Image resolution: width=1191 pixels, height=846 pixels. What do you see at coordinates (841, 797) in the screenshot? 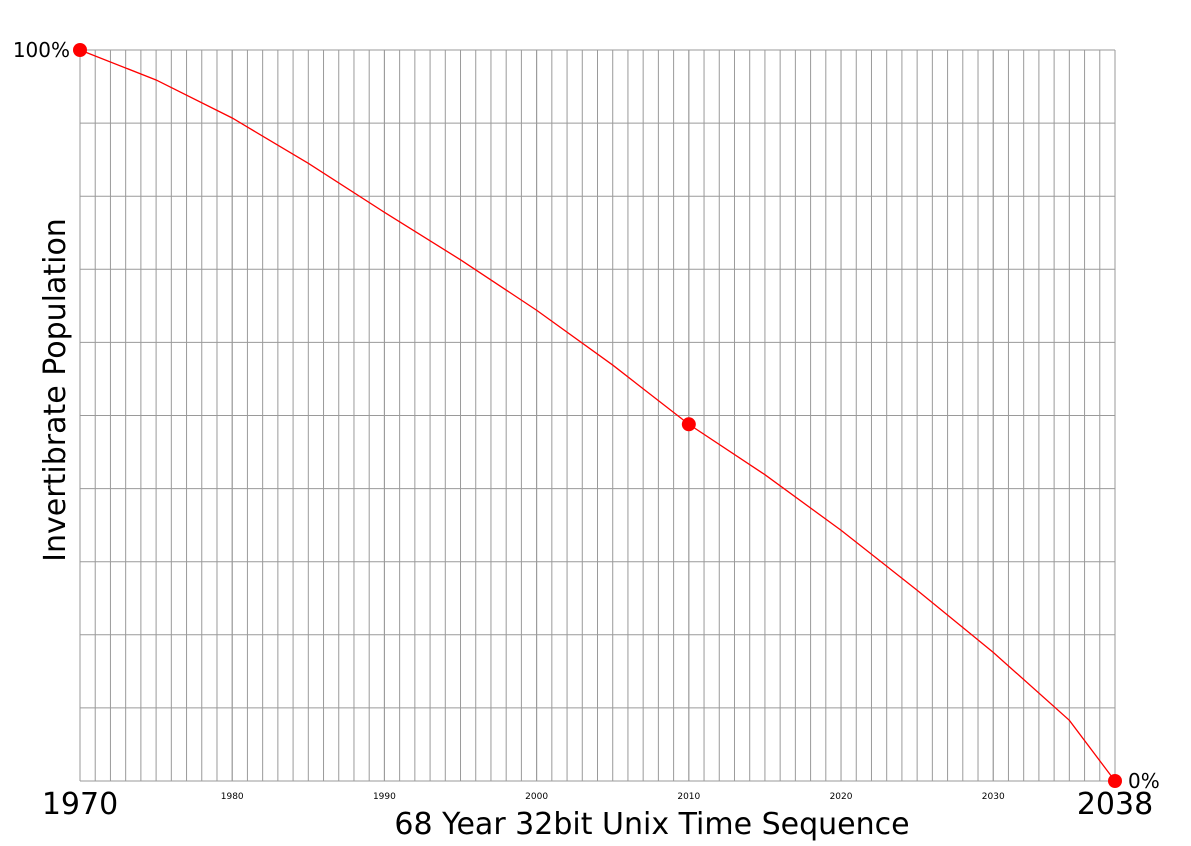
I see `x-tick-label: 2020` at bounding box center [841, 797].